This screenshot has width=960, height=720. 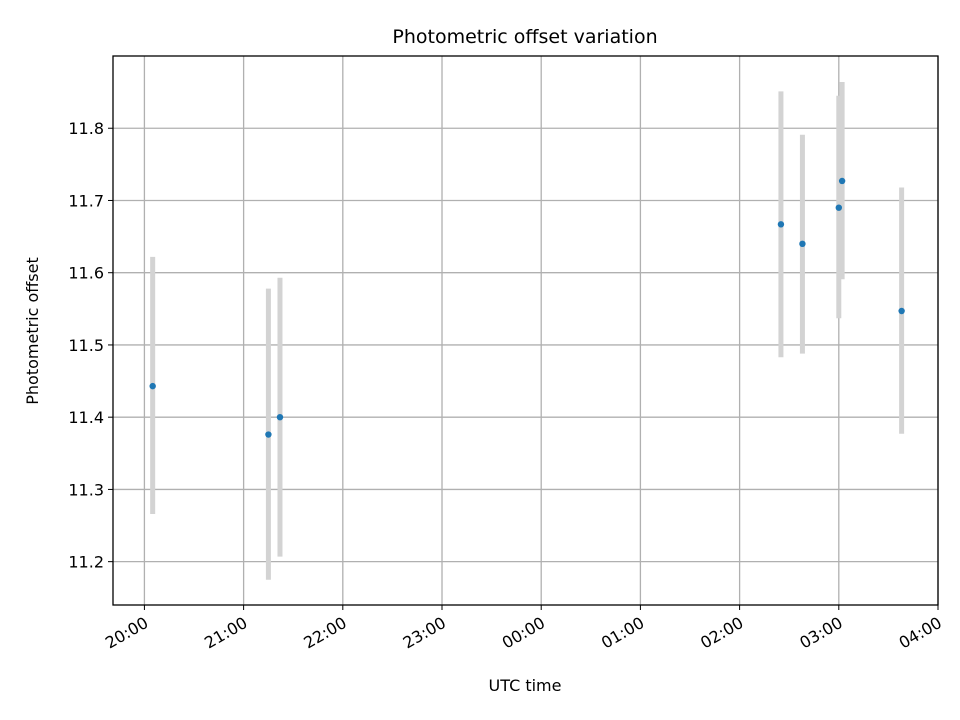 What do you see at coordinates (86, 273) in the screenshot?
I see `y-tick-label: 11.6` at bounding box center [86, 273].